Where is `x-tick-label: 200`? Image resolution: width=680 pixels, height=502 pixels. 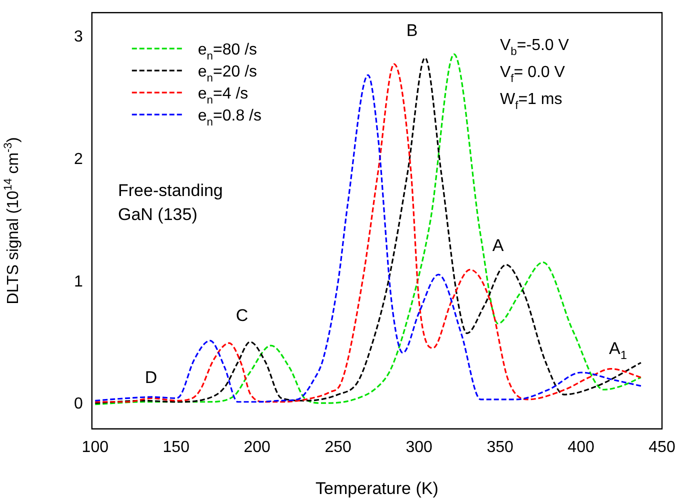 x-tick-label: 200 is located at coordinates (257, 447).